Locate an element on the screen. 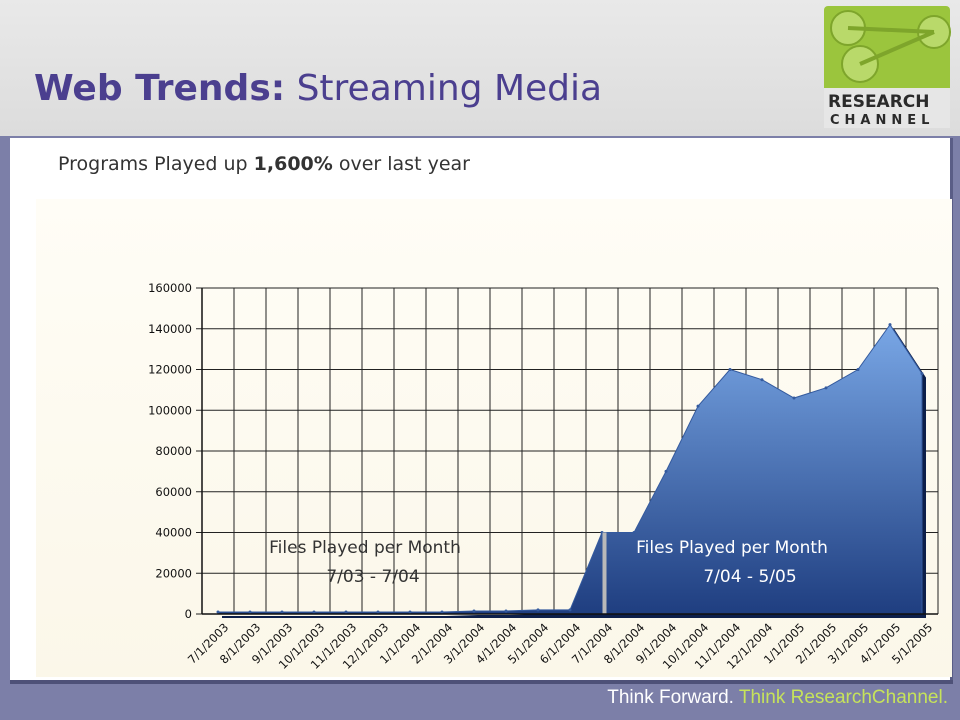 This screenshot has height=720, width=960. period-divider is located at coordinates (604, 573).